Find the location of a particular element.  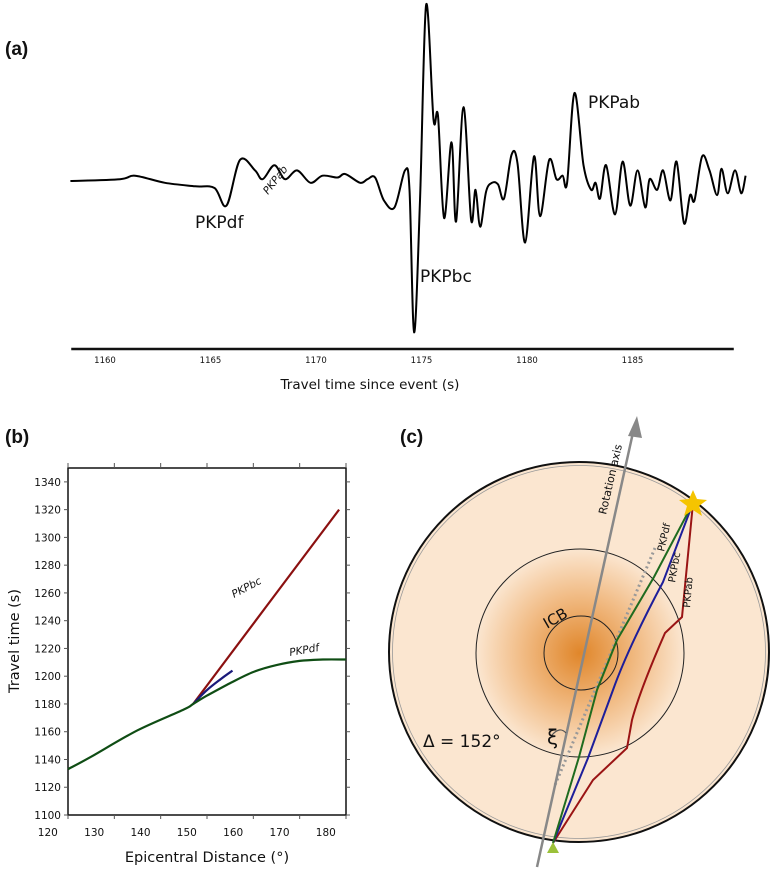

source-star-icon is located at coordinates (693, 503).